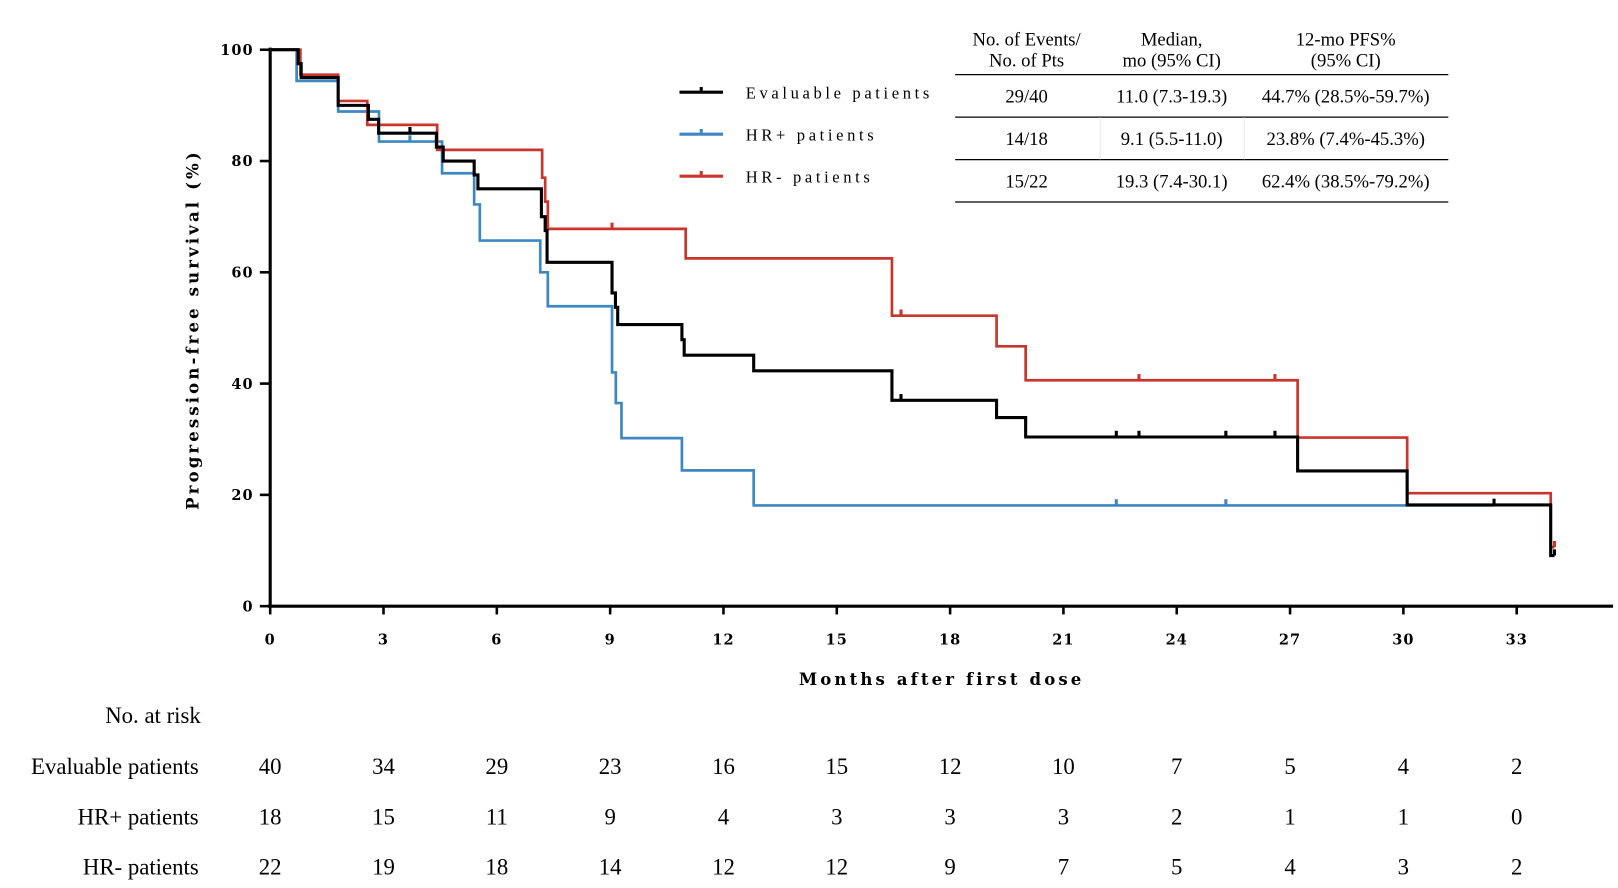 The width and height of the screenshot is (1618, 888). I want to click on legend-label: Evaluable patients, so click(839, 92).